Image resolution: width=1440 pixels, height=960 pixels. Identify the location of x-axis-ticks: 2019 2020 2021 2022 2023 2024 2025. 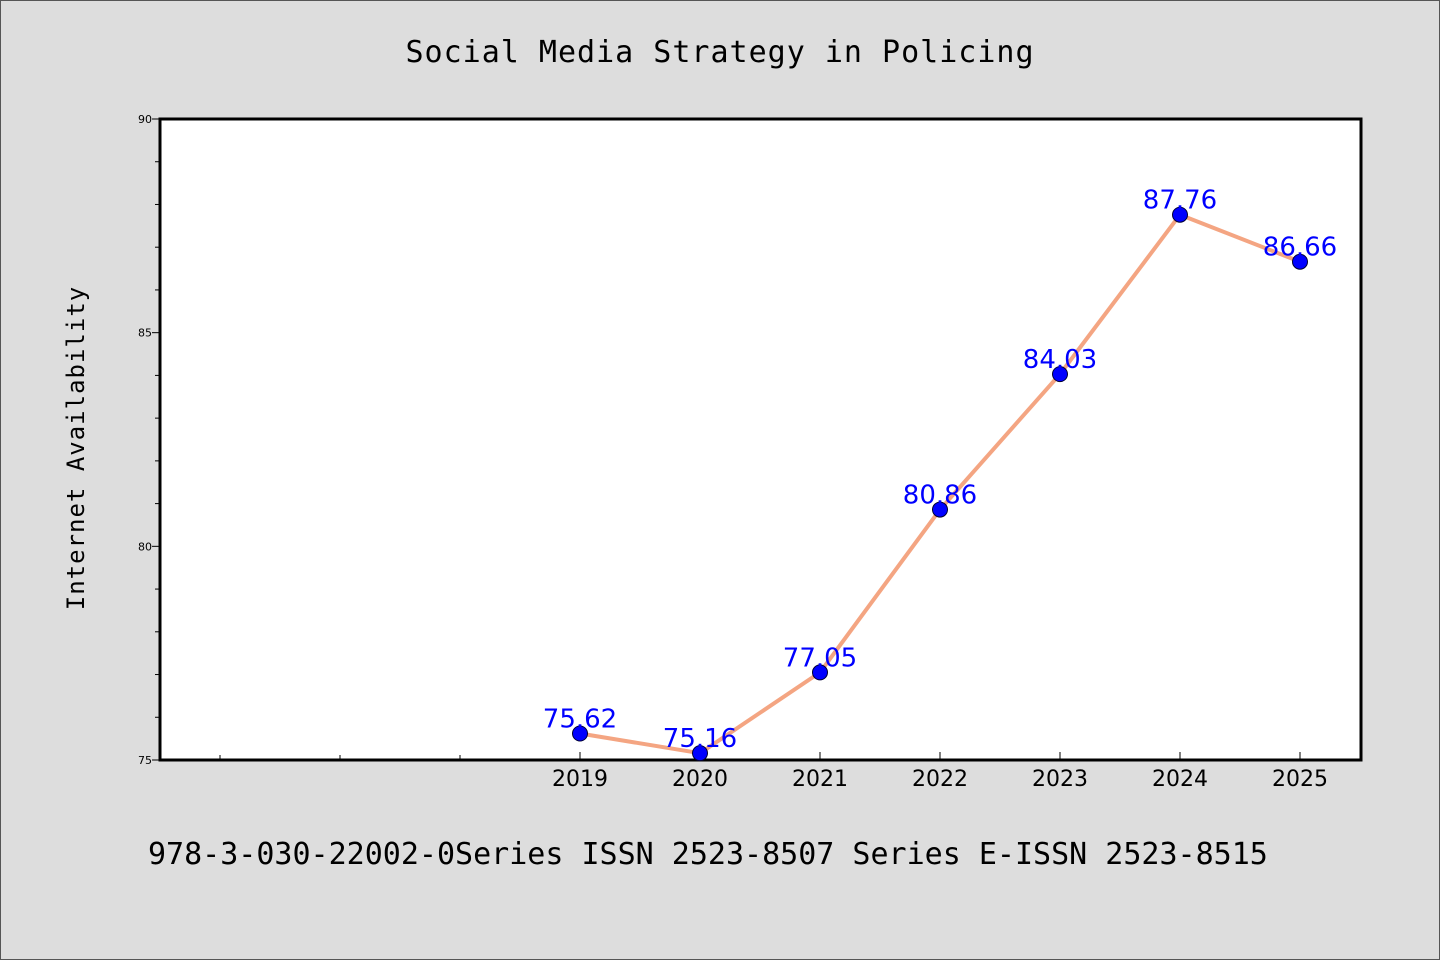
(773, 772).